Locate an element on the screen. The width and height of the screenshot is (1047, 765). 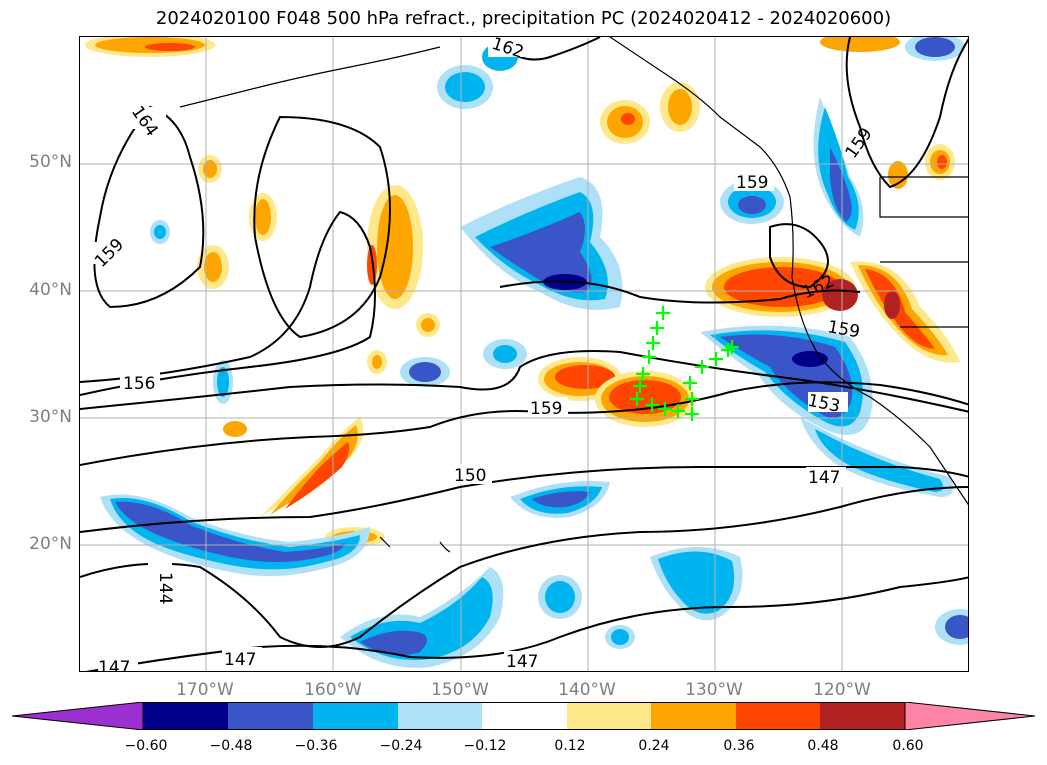
lon-label-150w: 150°W is located at coordinates (460, 690).